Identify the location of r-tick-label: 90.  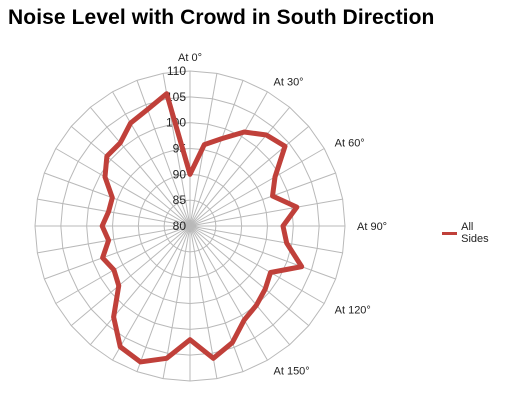
(180, 174).